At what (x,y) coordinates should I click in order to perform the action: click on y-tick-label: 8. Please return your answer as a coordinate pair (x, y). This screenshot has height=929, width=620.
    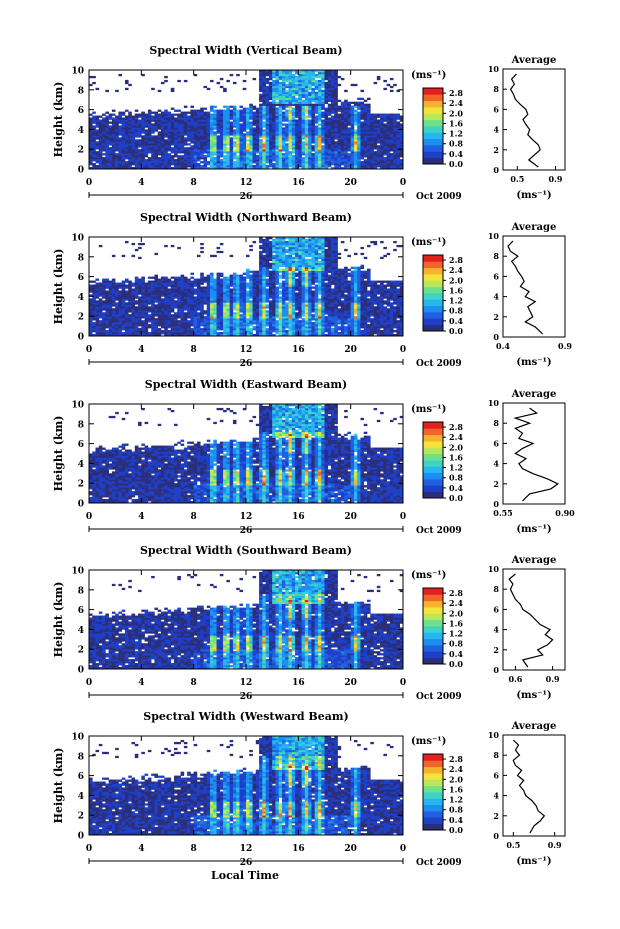
    Looking at the image, I should click on (81, 91).